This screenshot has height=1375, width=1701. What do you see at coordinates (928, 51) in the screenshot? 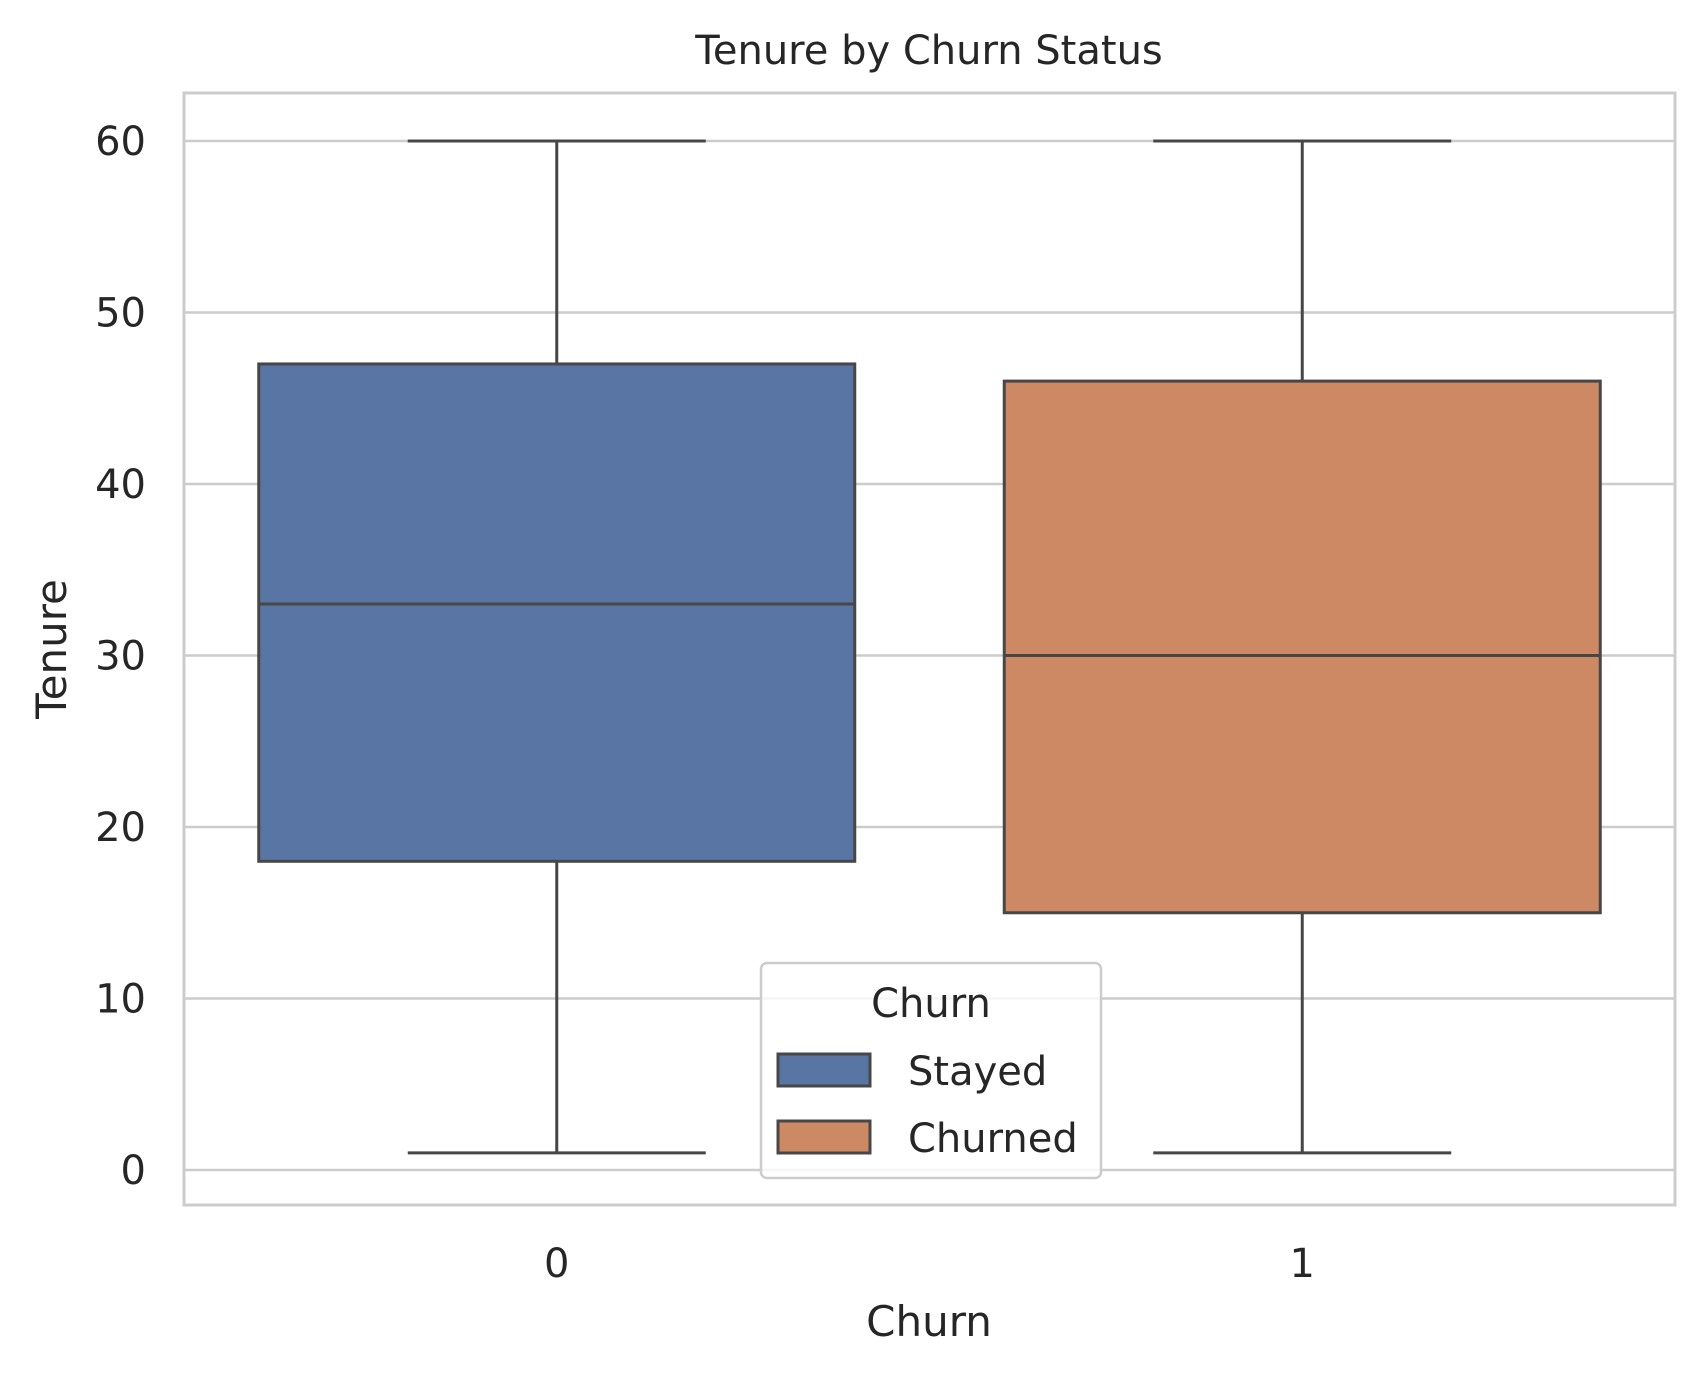
I see `chart-title: Tenure by Churn Status` at bounding box center [928, 51].